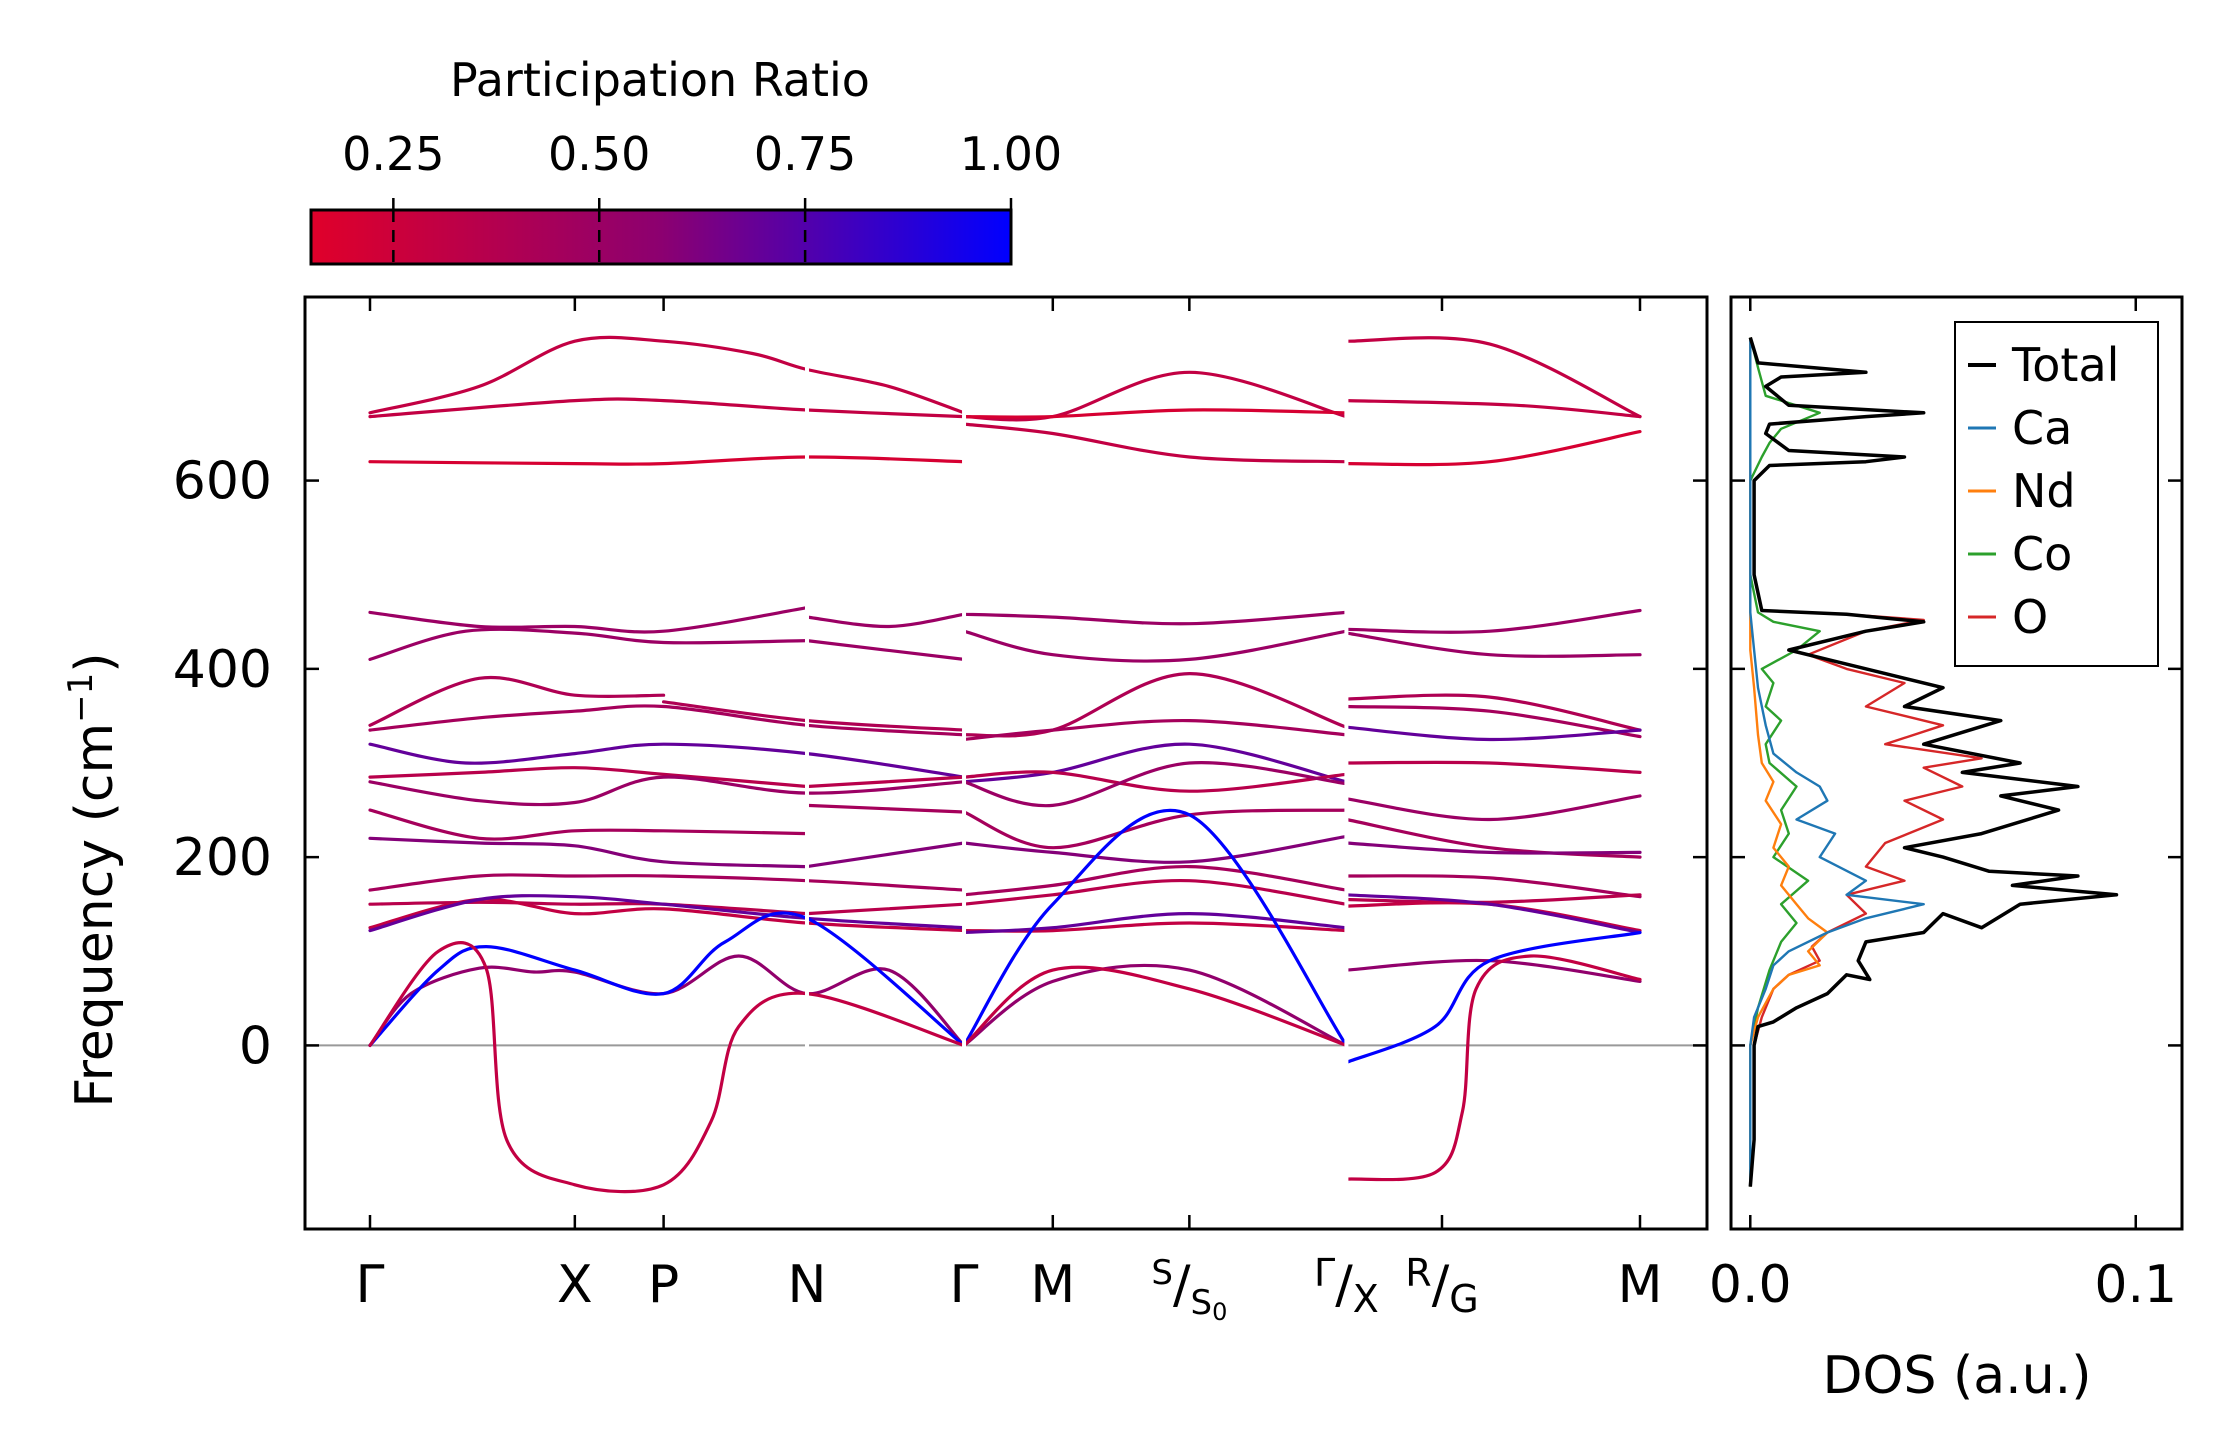  I want to click on legend-items: Total Ca Nd Co O, so click(2043, 491).